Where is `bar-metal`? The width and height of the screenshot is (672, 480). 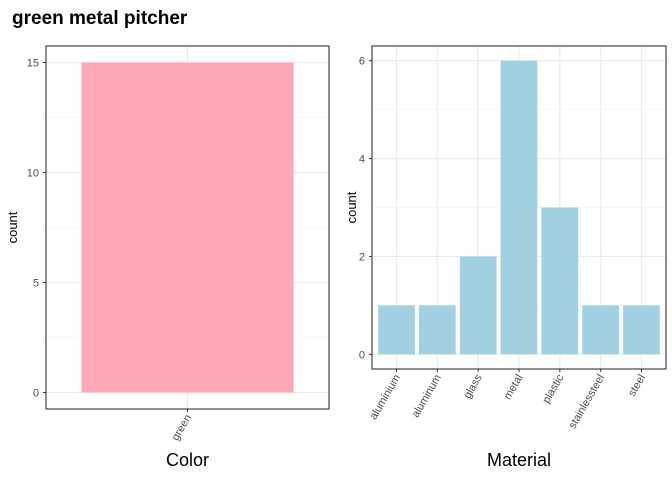 bar-metal is located at coordinates (519, 207).